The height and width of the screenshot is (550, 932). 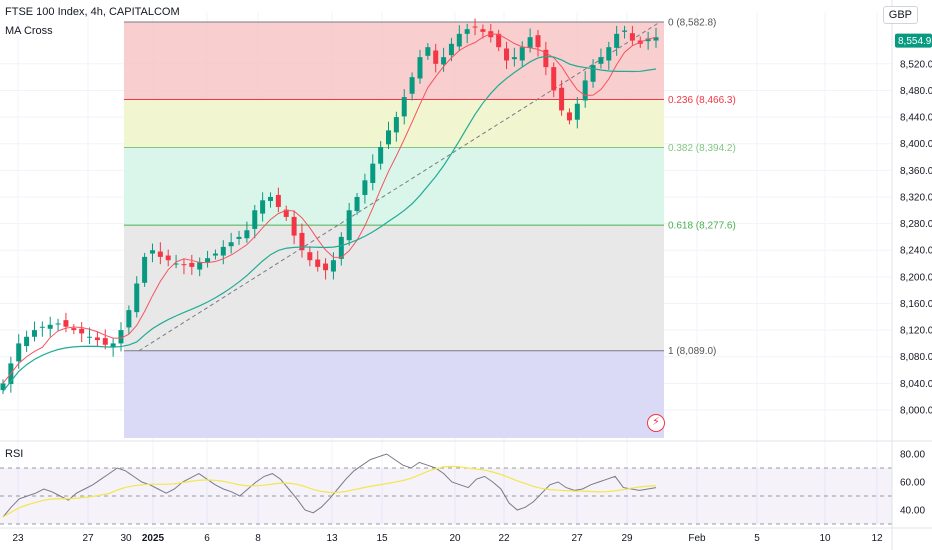 I want to click on time-label-14: 10, so click(x=825, y=538).